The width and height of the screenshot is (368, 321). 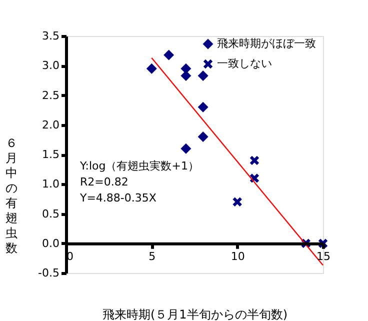 I want to click on annotation: R2=0.82, so click(x=104, y=181).